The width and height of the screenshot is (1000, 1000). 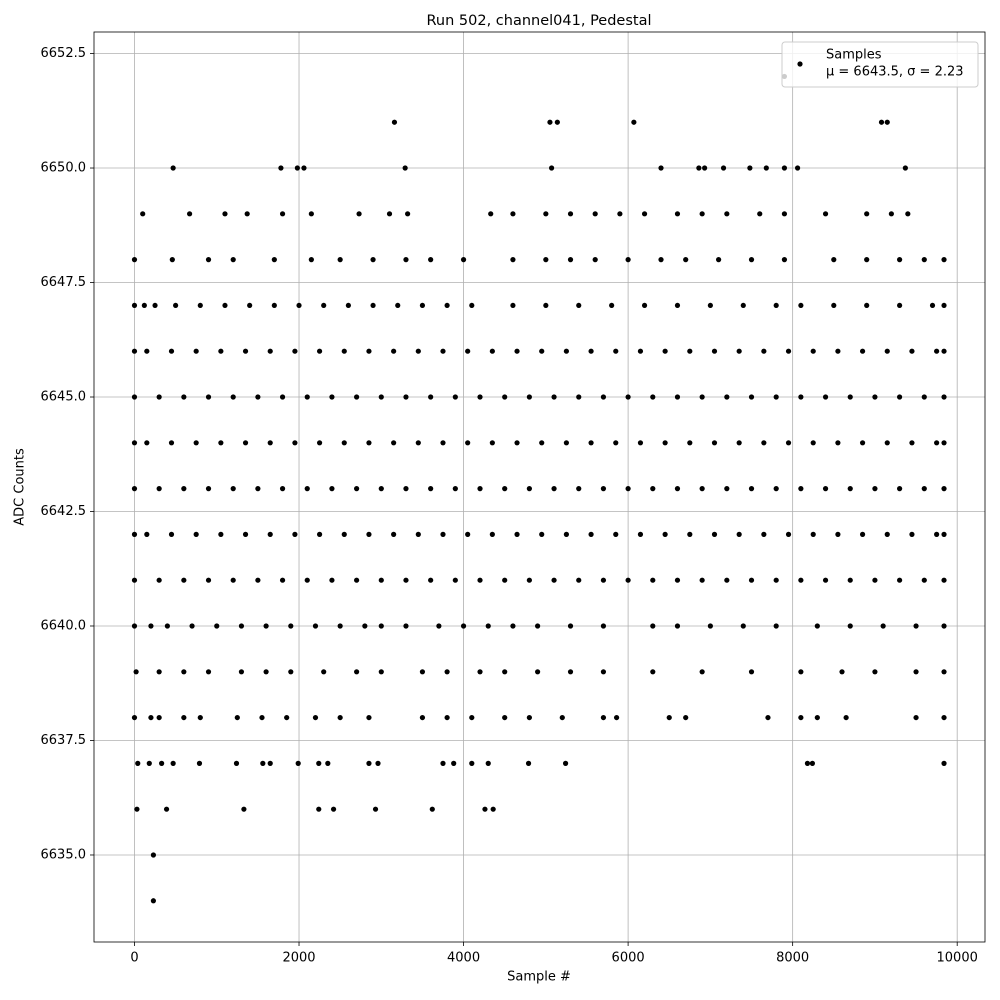 I want to click on legend-marker, so click(x=800, y=64).